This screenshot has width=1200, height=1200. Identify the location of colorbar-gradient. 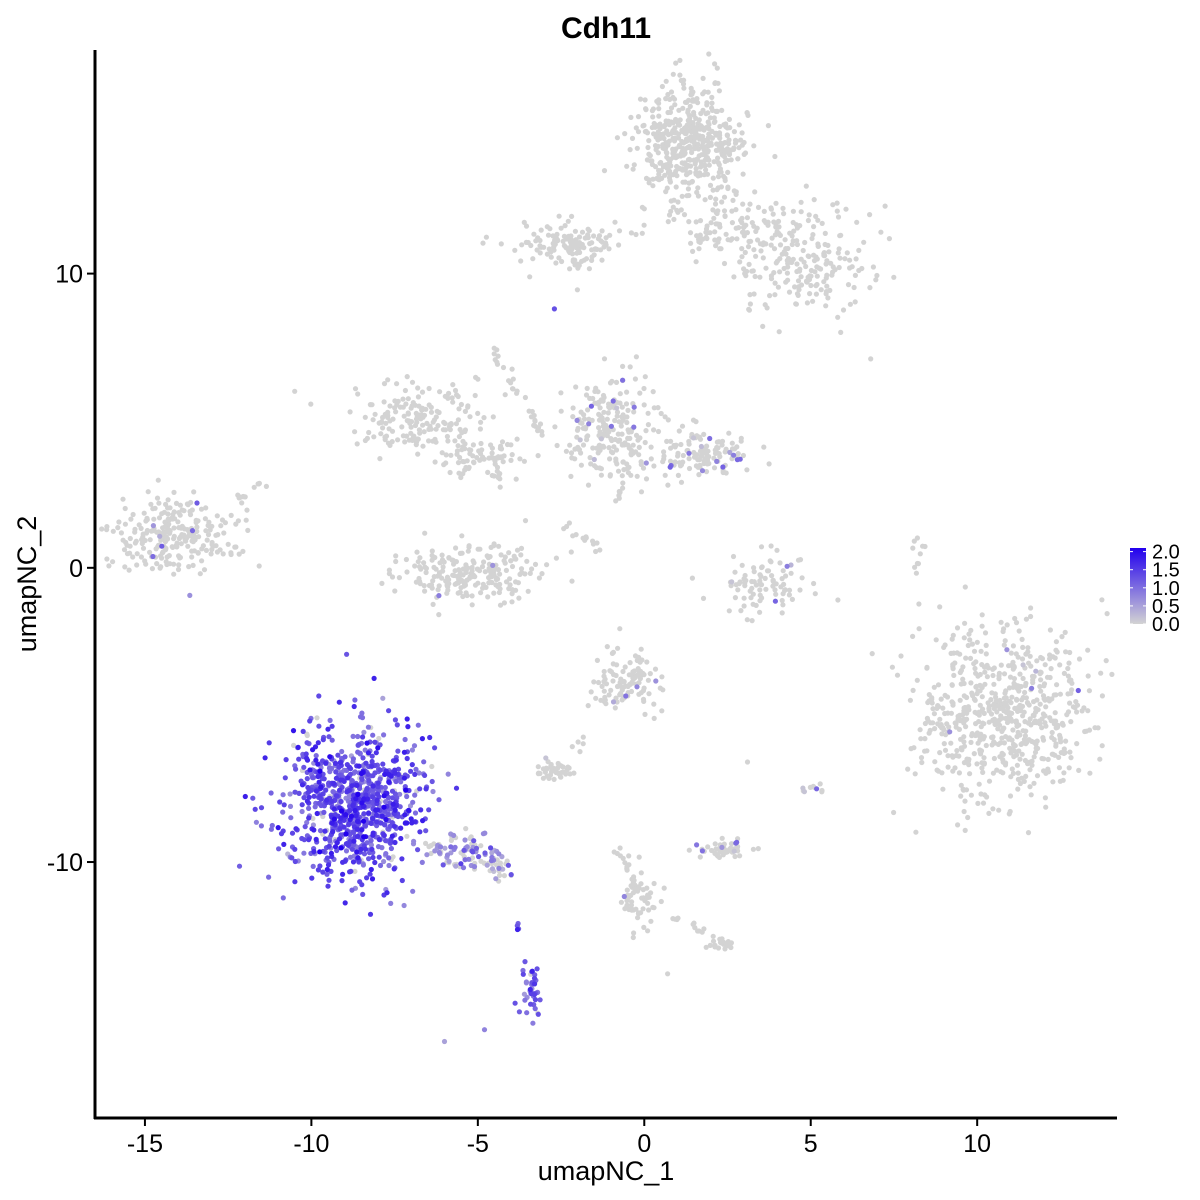
(1138, 586).